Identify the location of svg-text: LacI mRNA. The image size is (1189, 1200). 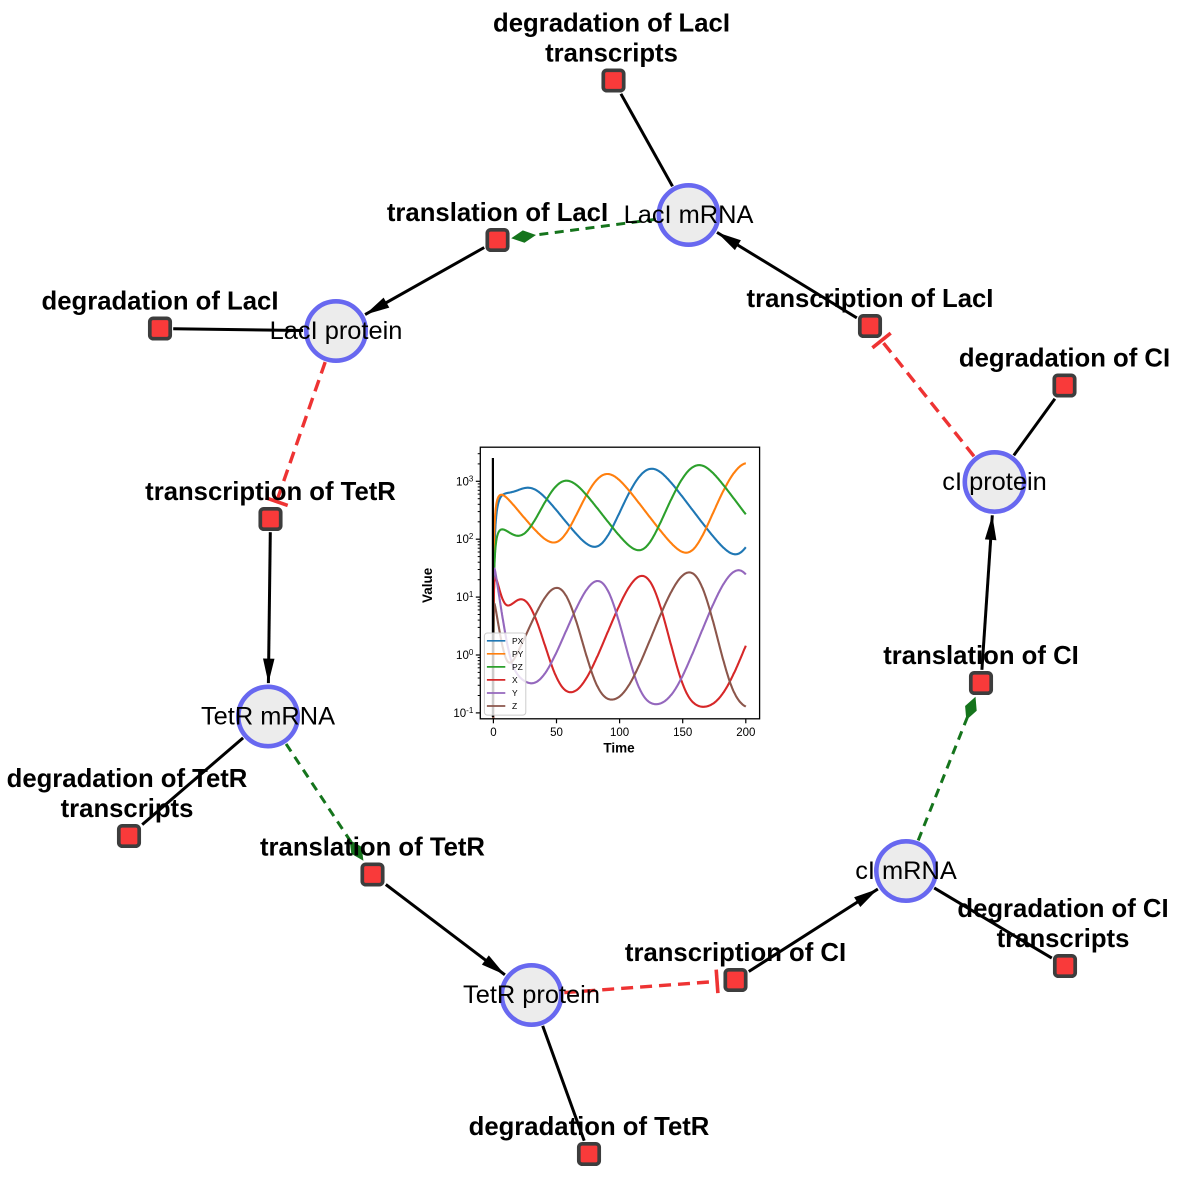
(689, 215).